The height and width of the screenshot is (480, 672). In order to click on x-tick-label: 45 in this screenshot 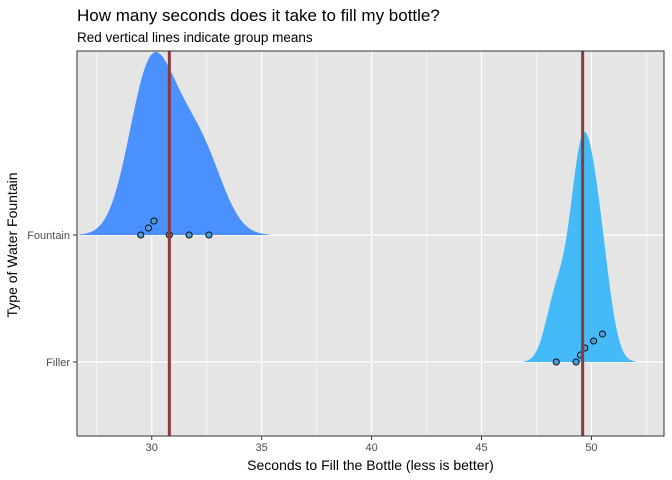, I will do `click(481, 448)`.